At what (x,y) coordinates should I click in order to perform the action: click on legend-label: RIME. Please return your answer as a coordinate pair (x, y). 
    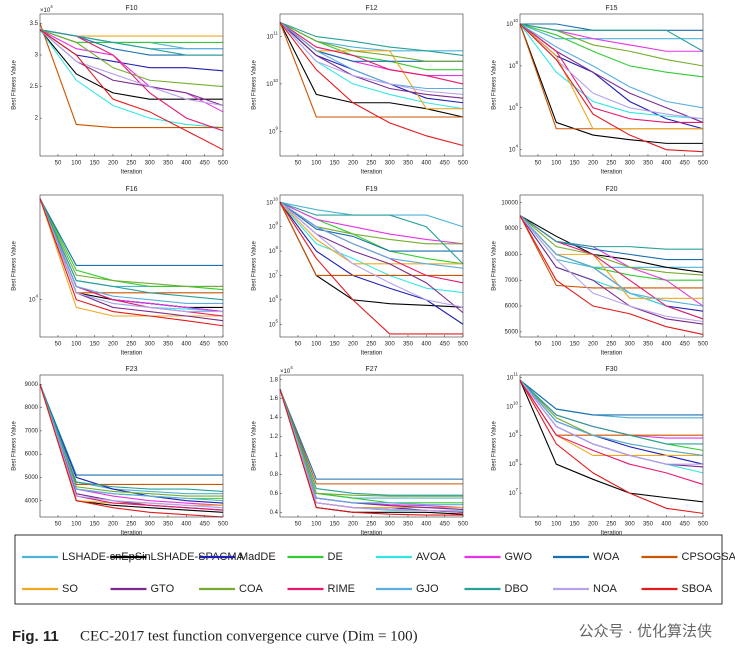
    Looking at the image, I should click on (342, 589).